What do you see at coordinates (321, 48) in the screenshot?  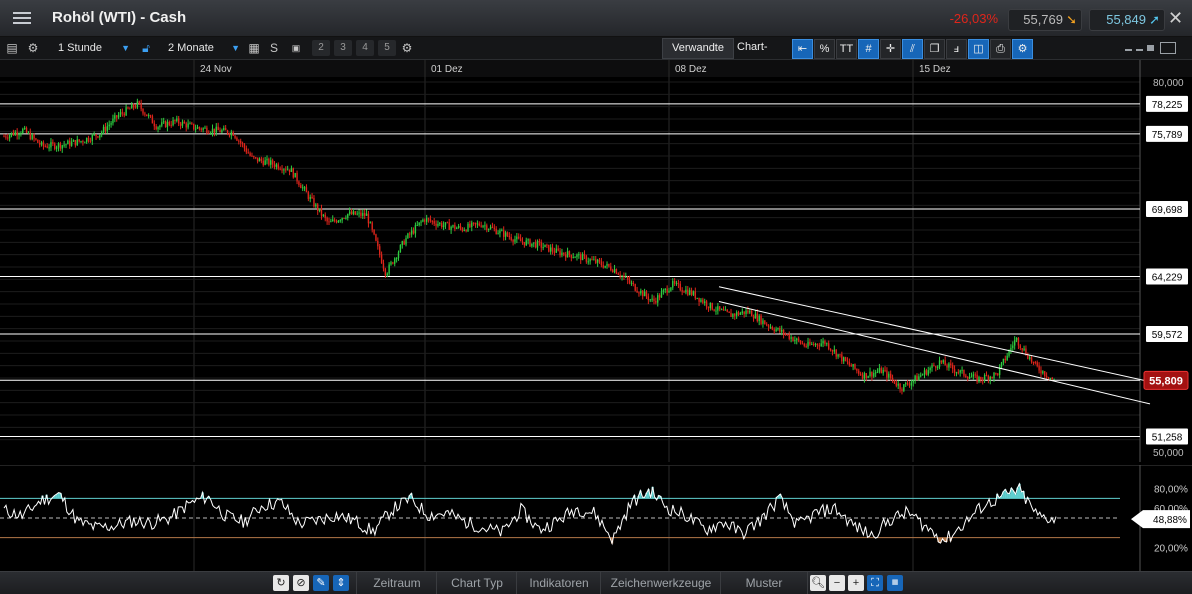 I see `layout-1-button: 2` at bounding box center [321, 48].